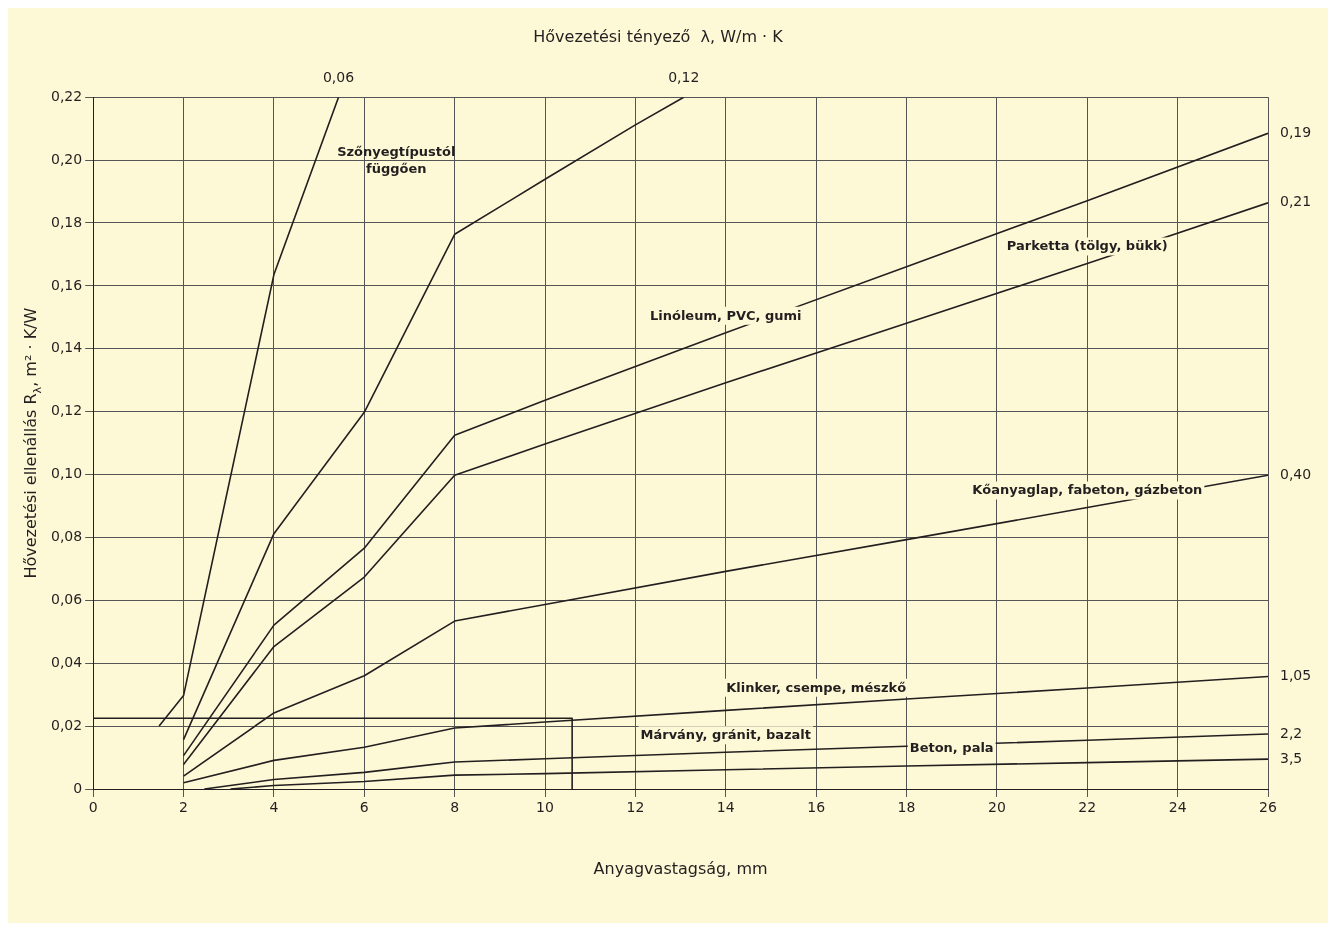  What do you see at coordinates (951, 747) in the screenshot?
I see `annotation: Beton, pala` at bounding box center [951, 747].